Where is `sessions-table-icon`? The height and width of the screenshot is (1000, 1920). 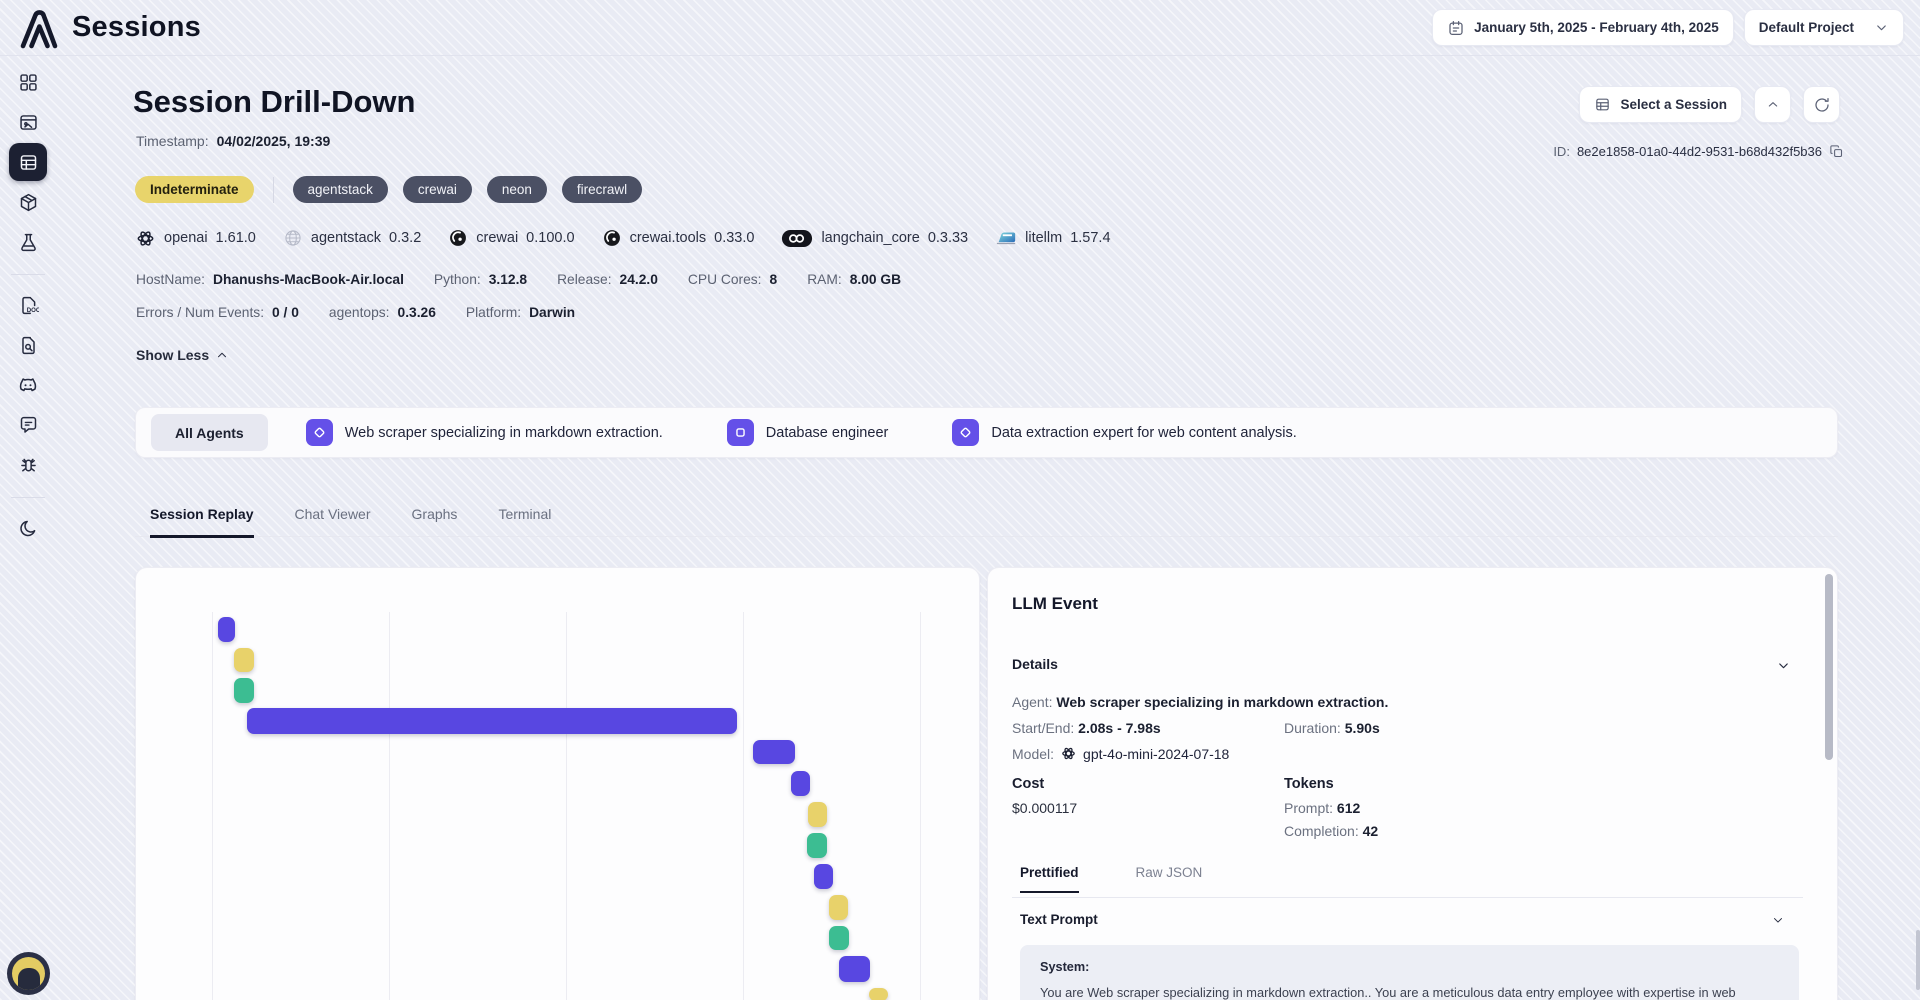
sessions-table-icon is located at coordinates (28, 162).